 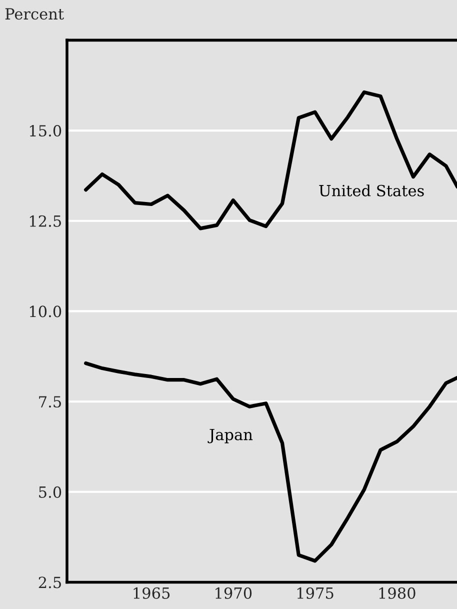 What do you see at coordinates (46, 130) in the screenshot?
I see `y-tick-label: 15.0` at bounding box center [46, 130].